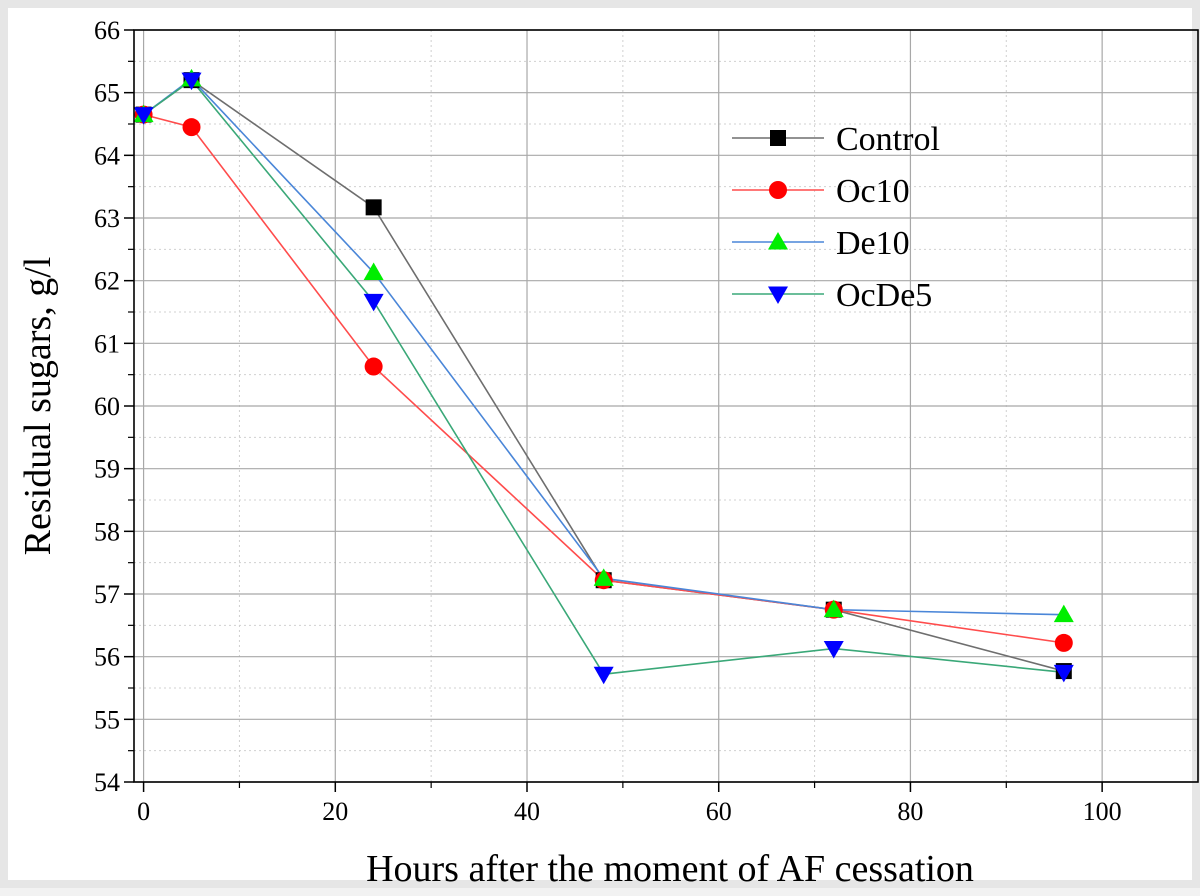 Image resolution: width=1200 pixels, height=896 pixels. What do you see at coordinates (910, 811) in the screenshot?
I see `x-tick-label: 80` at bounding box center [910, 811].